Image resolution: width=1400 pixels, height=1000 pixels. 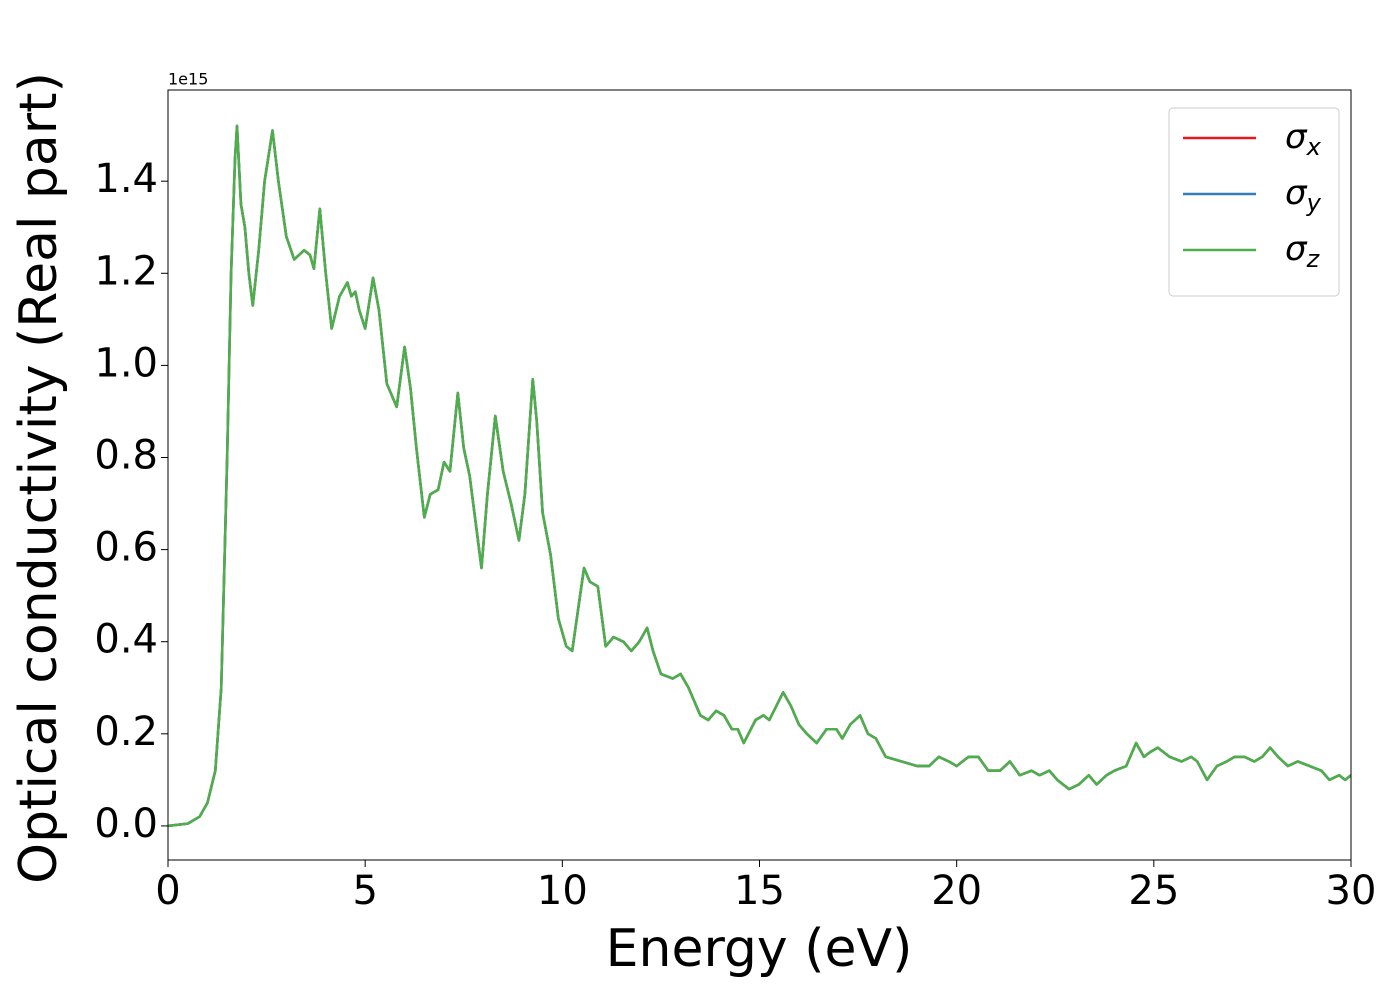 I want to click on legend: σx σy σz, so click(x=1254, y=202).